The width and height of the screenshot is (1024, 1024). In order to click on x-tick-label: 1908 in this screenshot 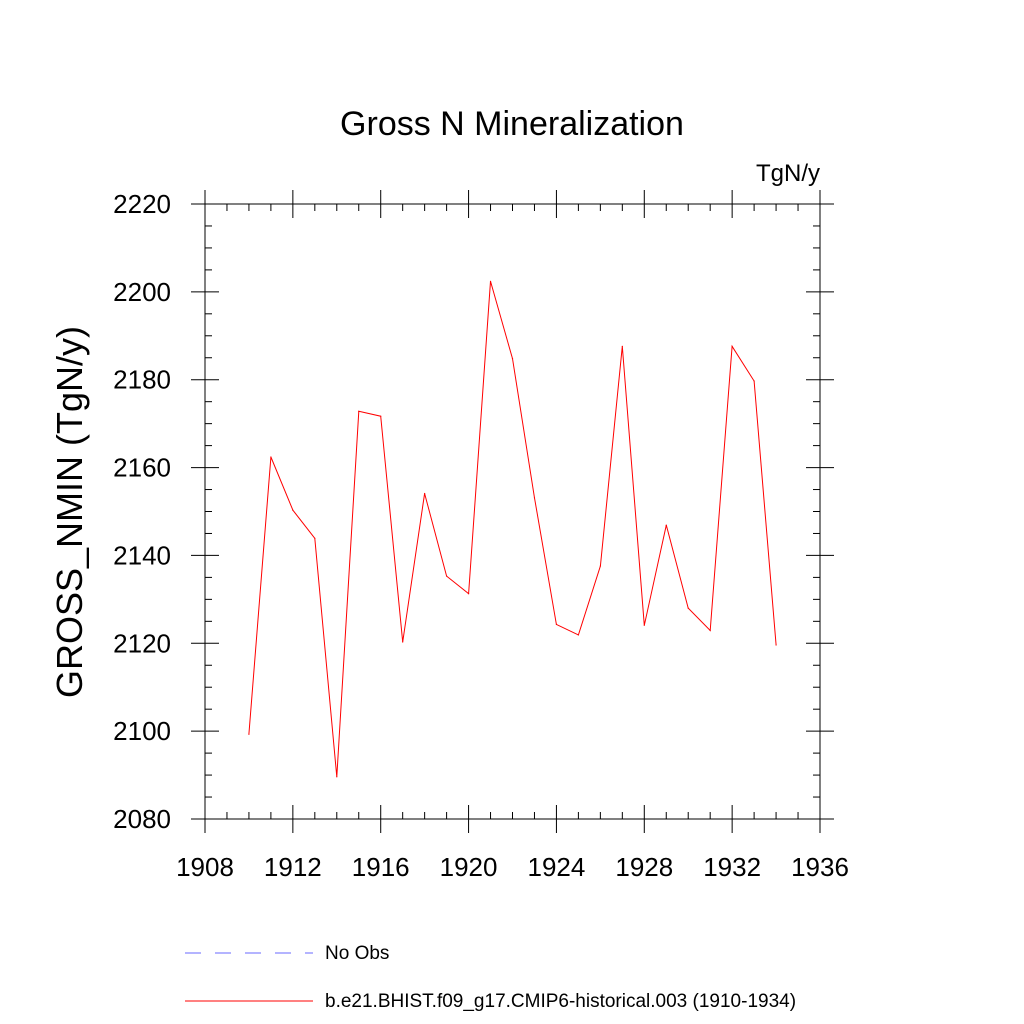, I will do `click(205, 867)`.